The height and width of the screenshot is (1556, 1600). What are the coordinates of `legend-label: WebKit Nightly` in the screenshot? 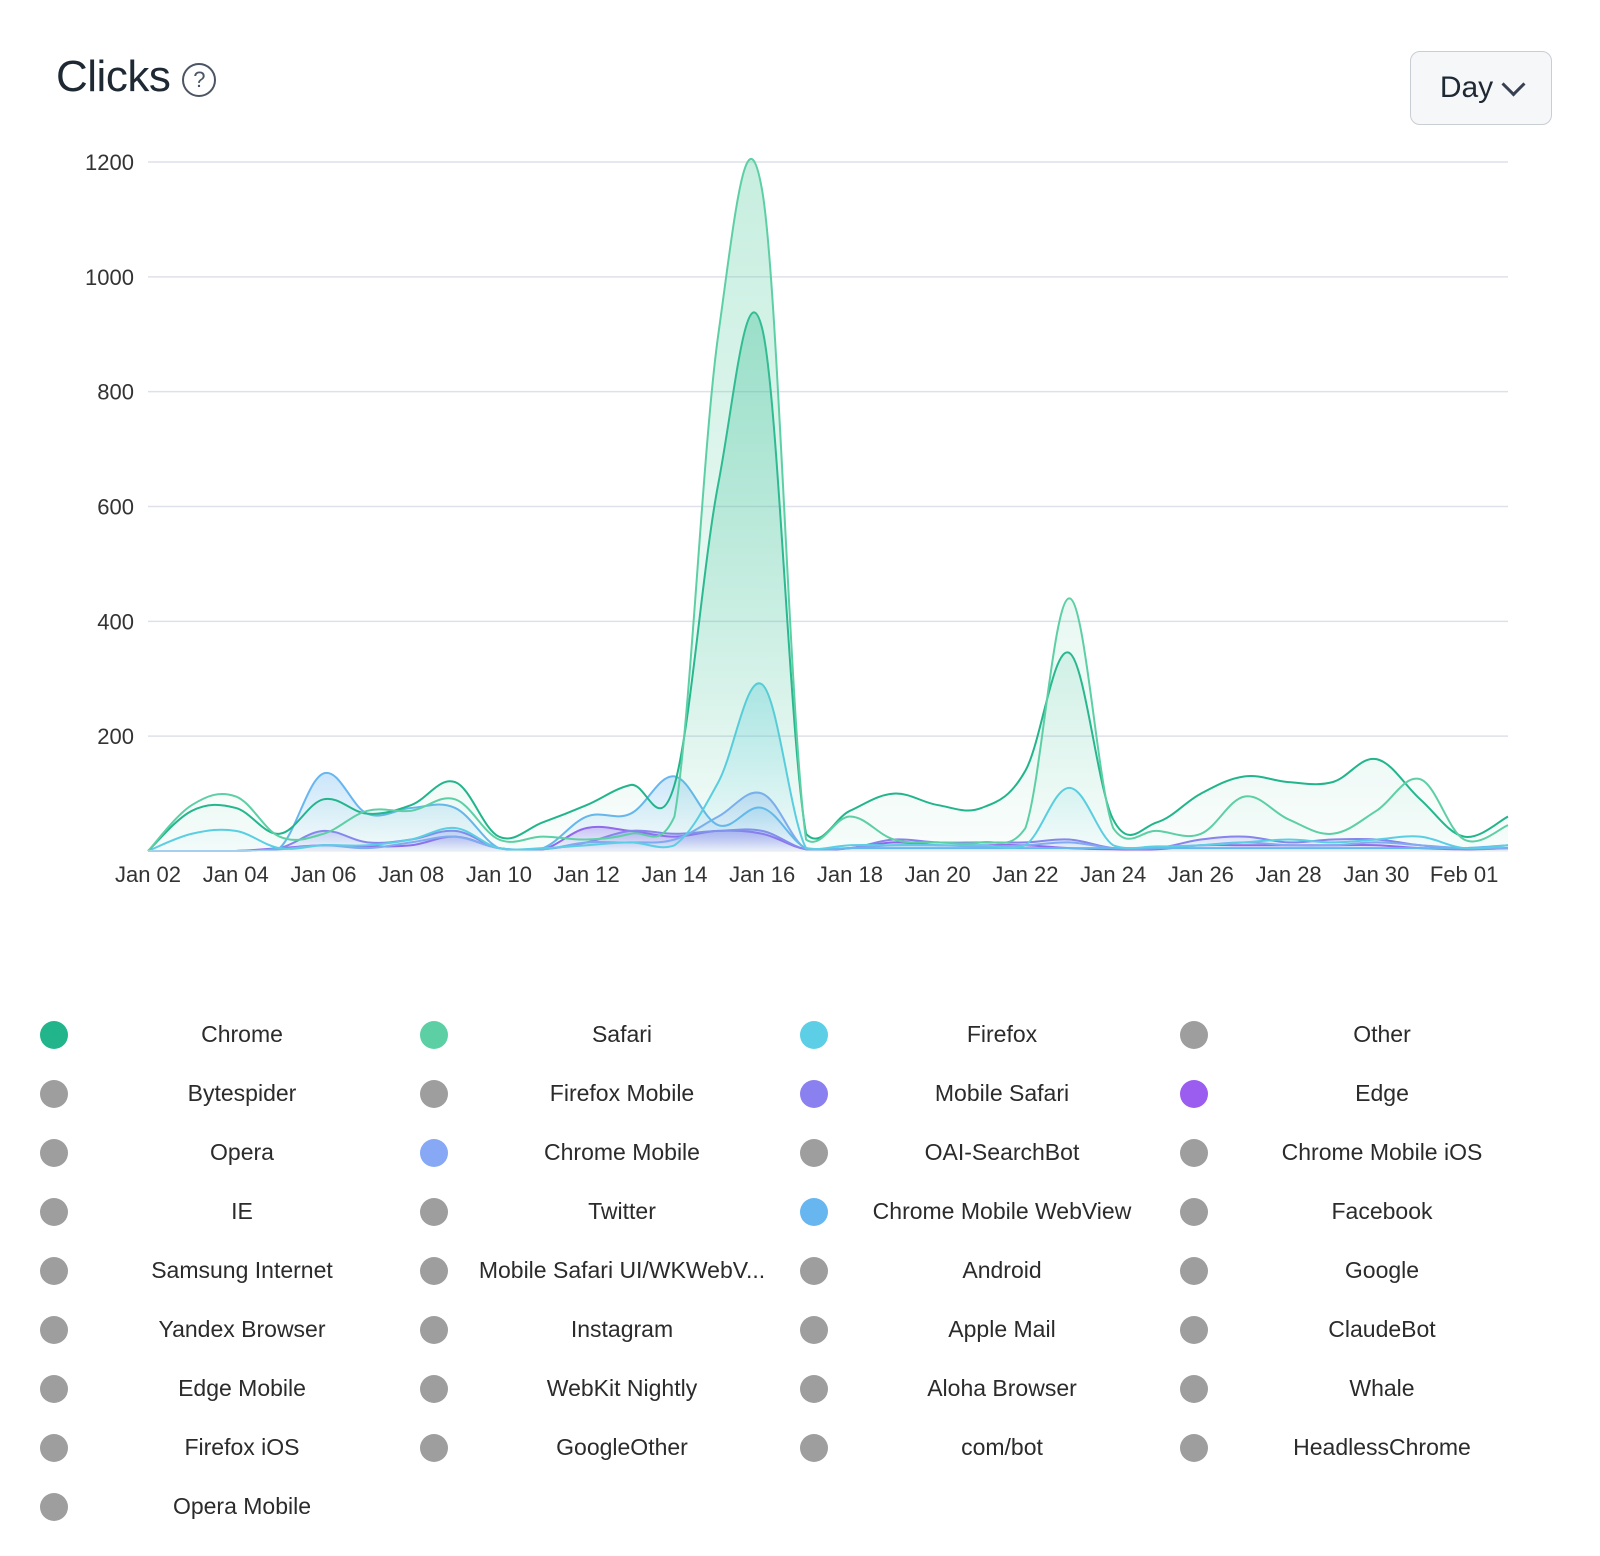 It's located at (622, 1388).